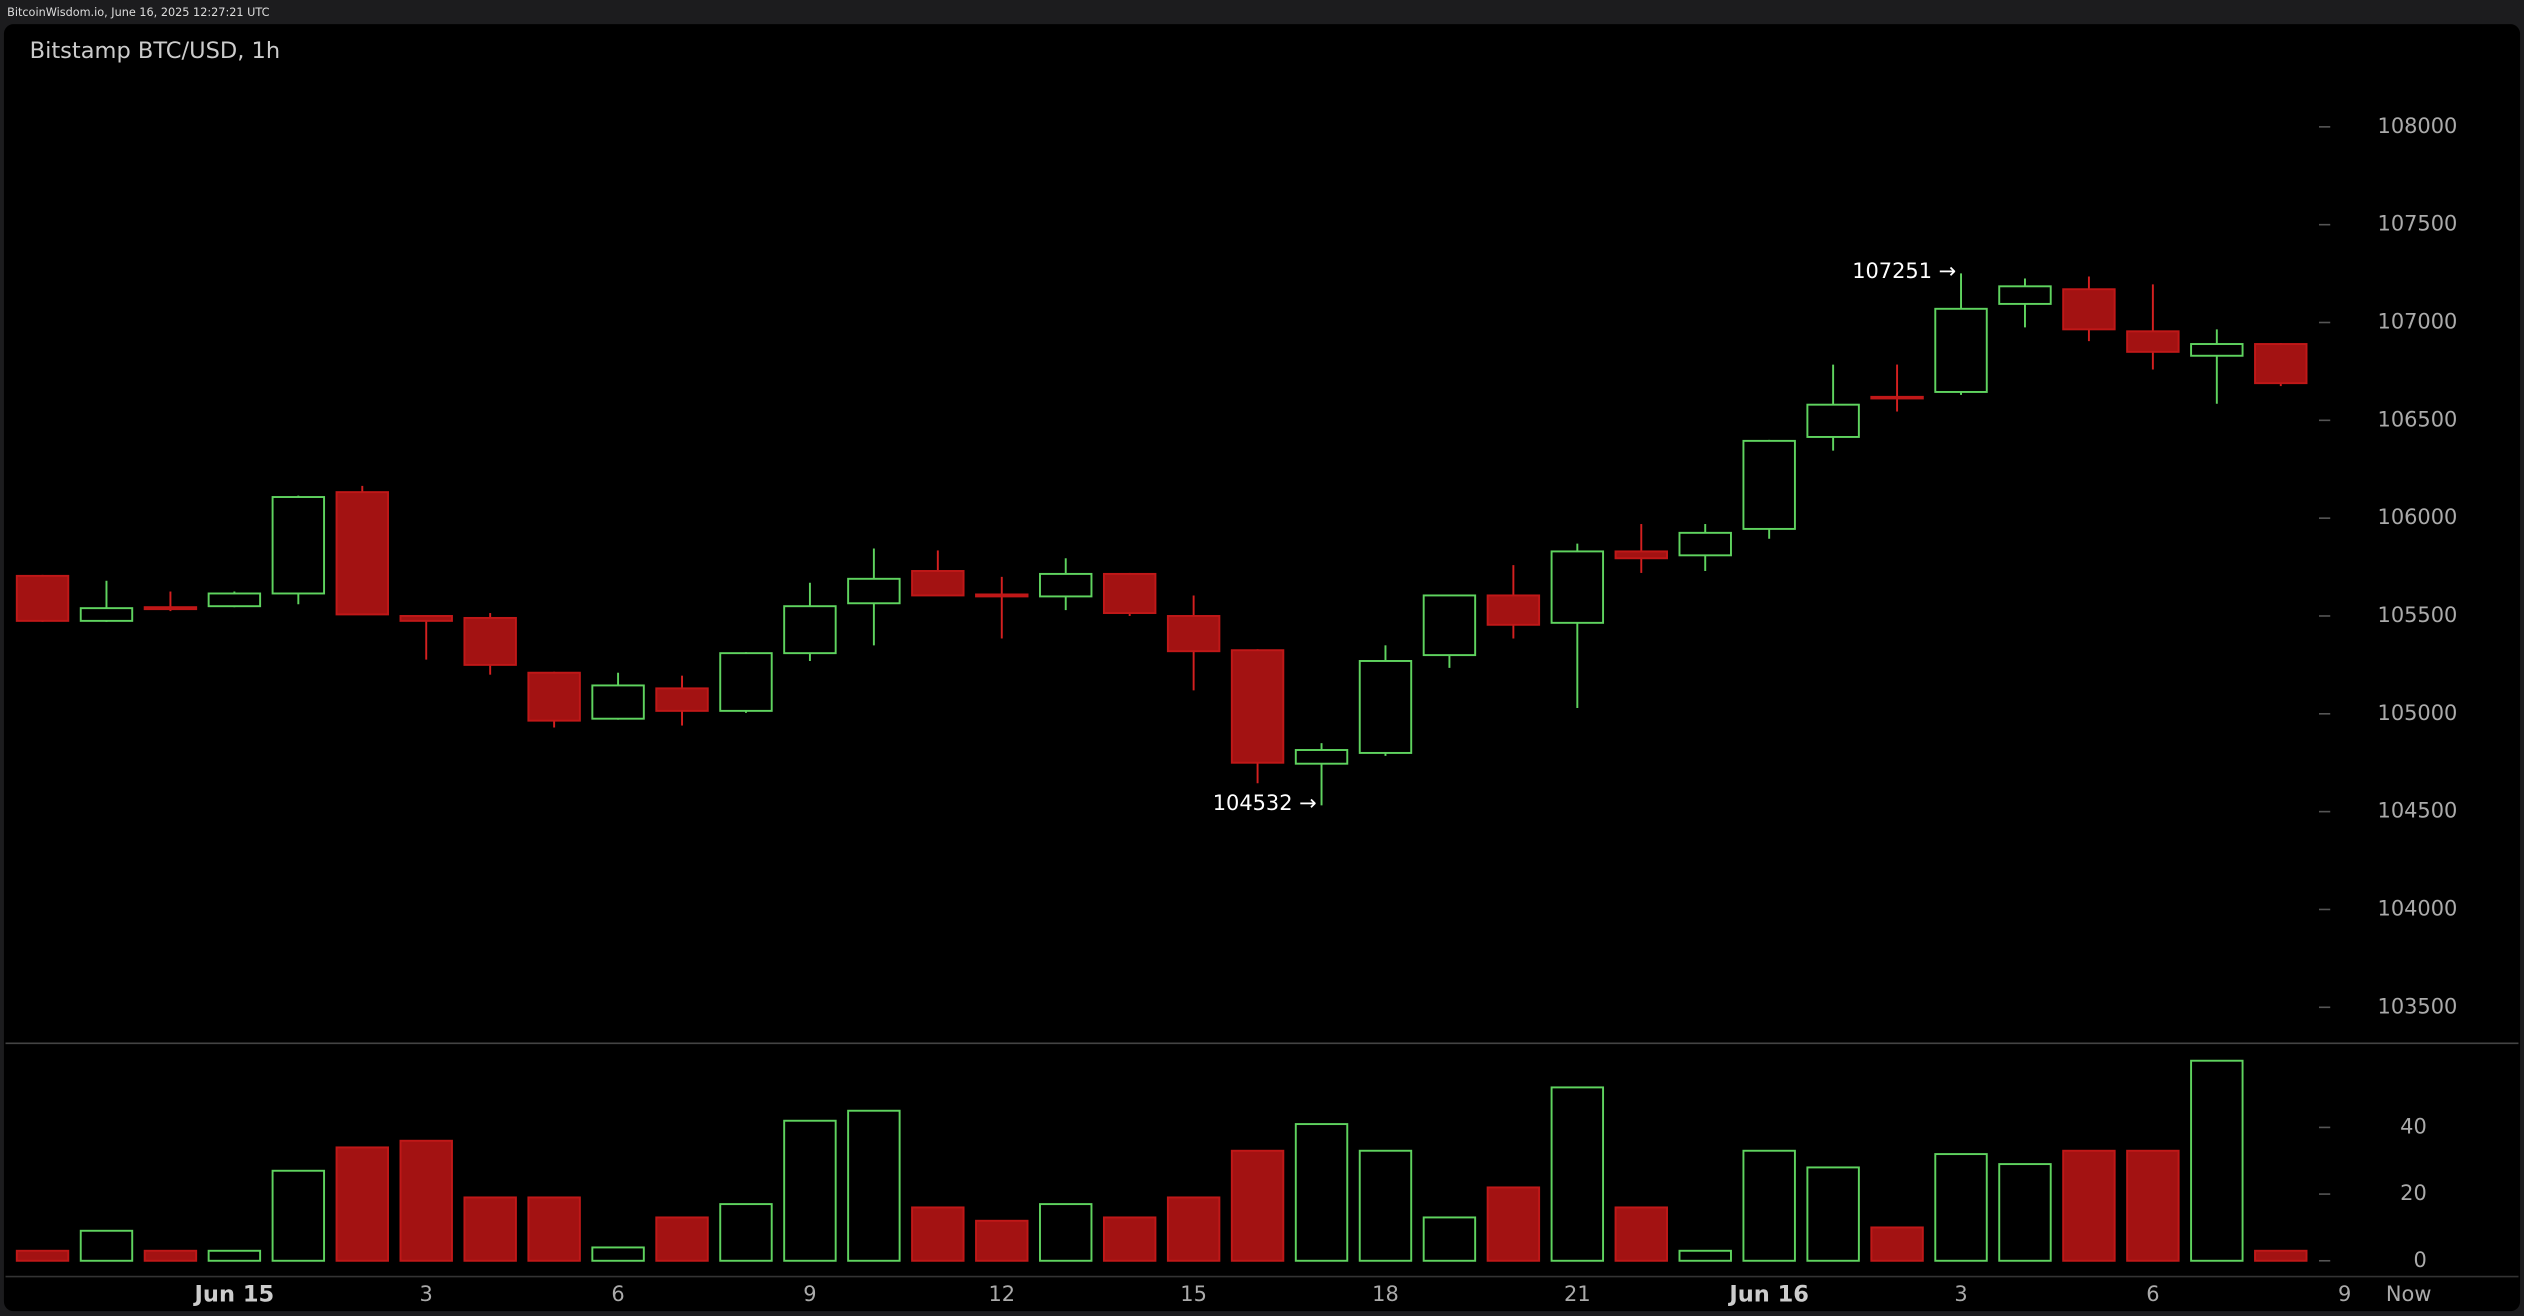 The height and width of the screenshot is (1316, 2524). I want to click on x-tick-label: Jun 16, so click(1768, 1295).